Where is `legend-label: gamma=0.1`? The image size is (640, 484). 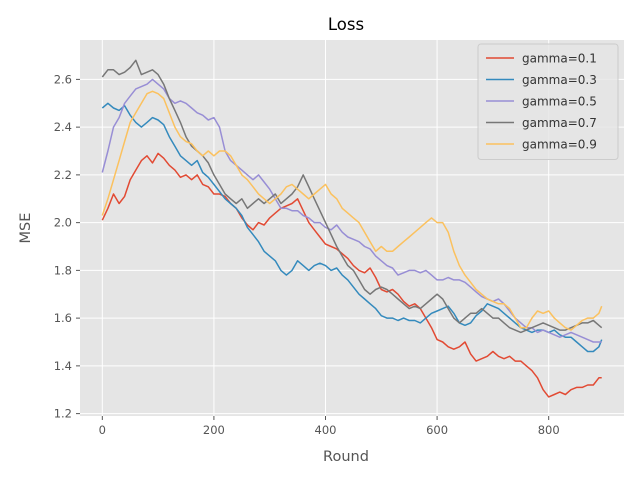
legend-label: gamma=0.1 is located at coordinates (559, 59).